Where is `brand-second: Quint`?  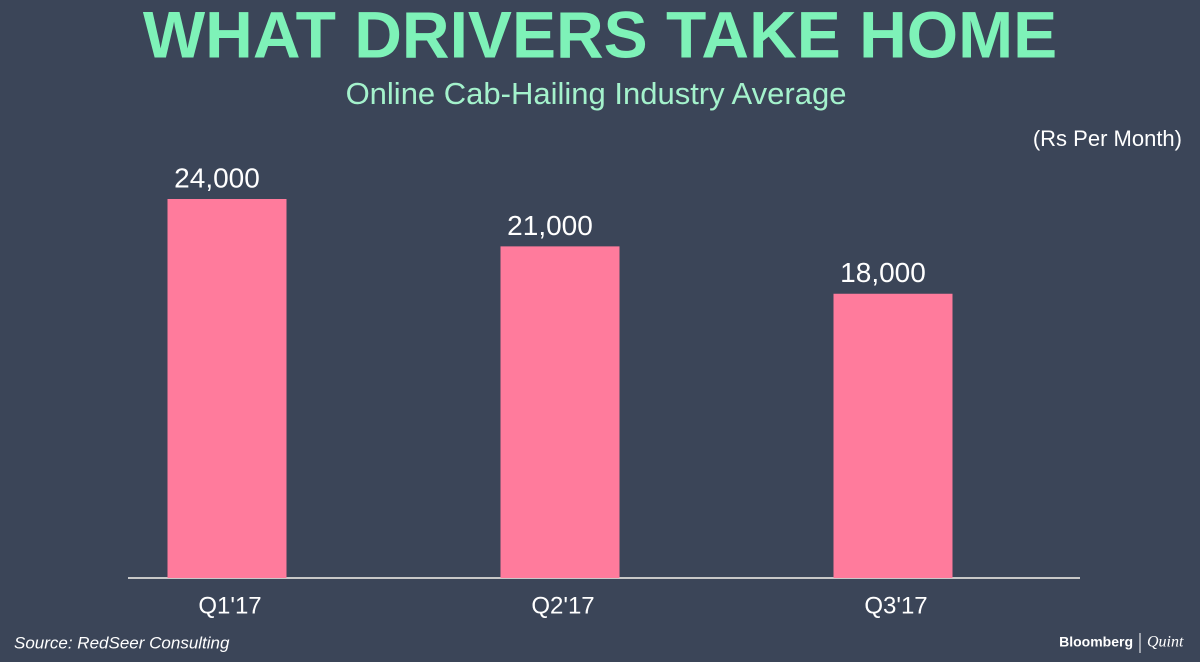
brand-second: Quint is located at coordinates (1165, 642).